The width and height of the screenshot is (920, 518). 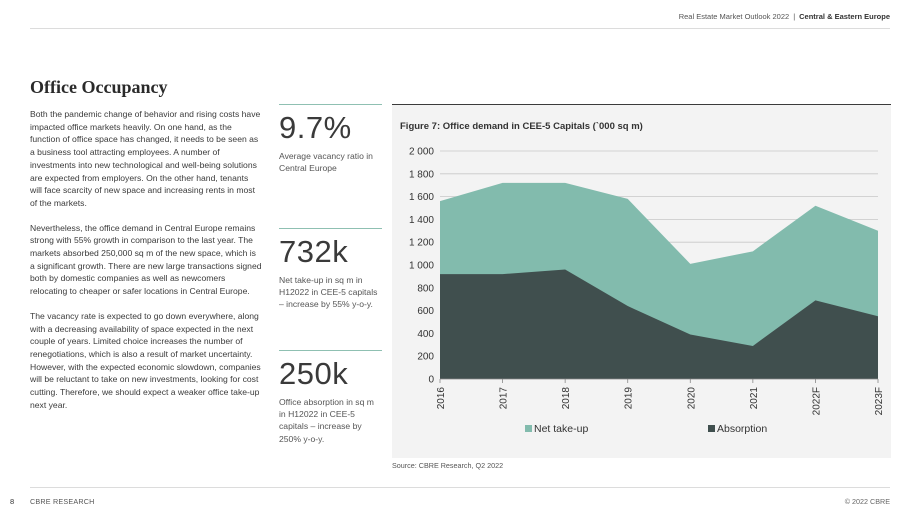 What do you see at coordinates (561, 429) in the screenshot?
I see `legend-label: Net take-up` at bounding box center [561, 429].